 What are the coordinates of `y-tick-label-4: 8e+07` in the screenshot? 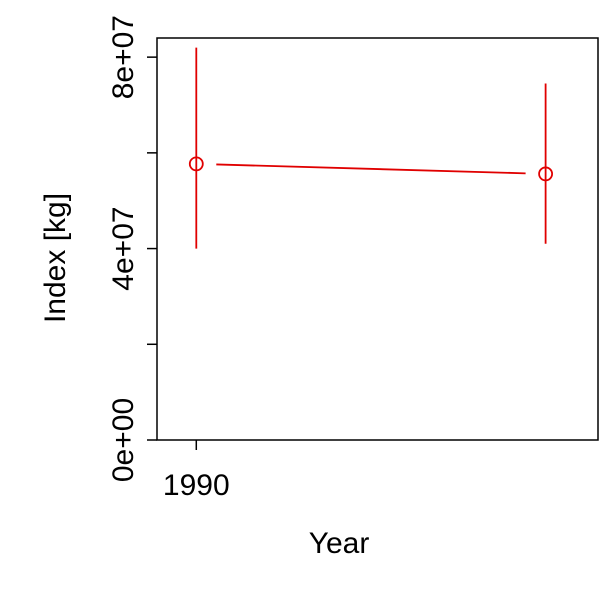 It's located at (123, 57).